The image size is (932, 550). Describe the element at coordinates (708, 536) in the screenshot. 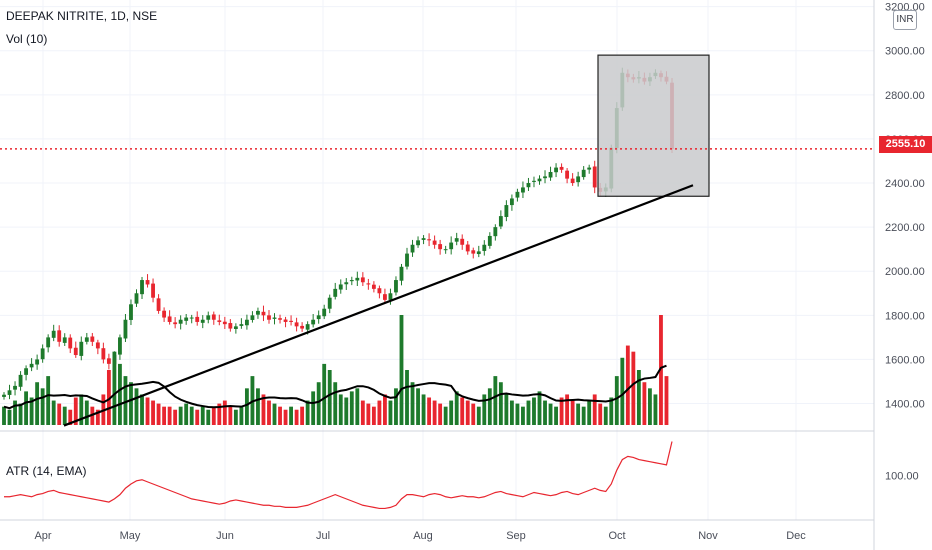

I see `x-tick-label: Nov` at that location.